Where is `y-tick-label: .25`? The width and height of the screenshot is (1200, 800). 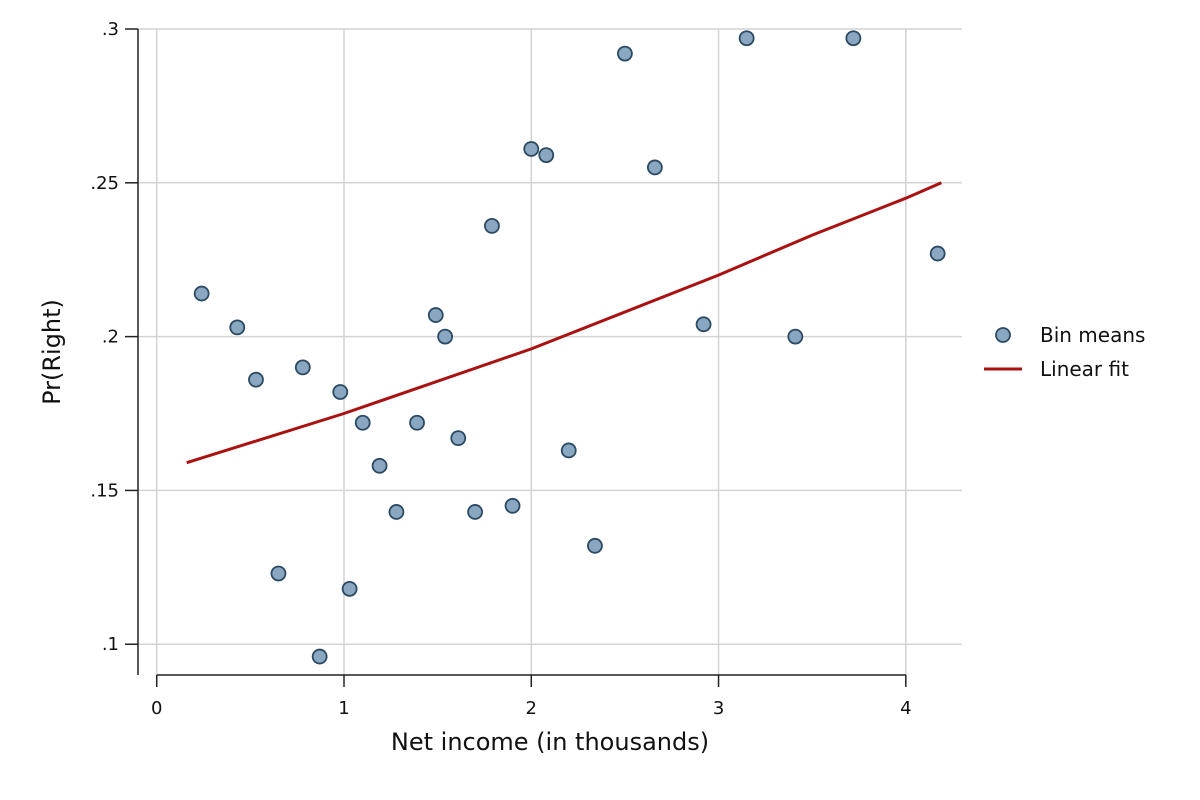 y-tick-label: .25 is located at coordinates (104, 183).